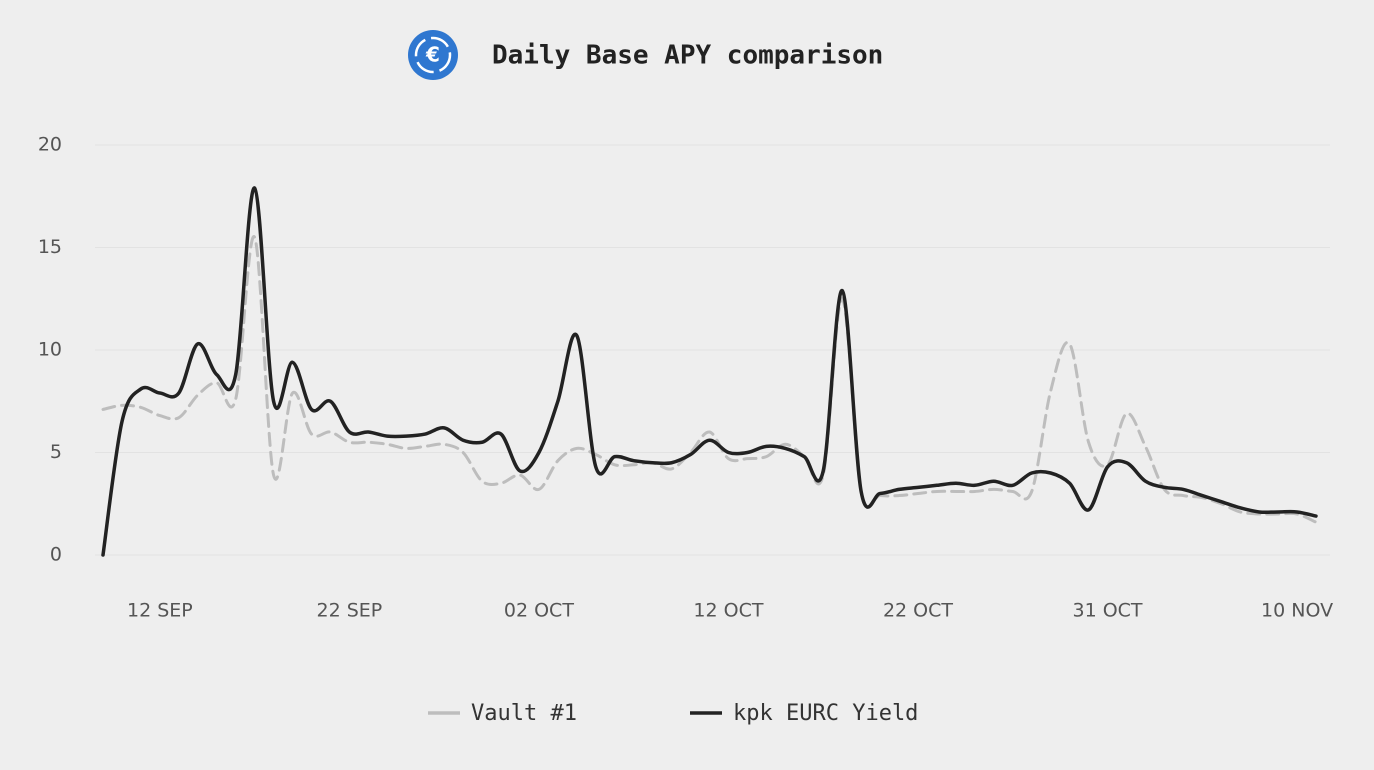 This screenshot has width=1374, height=770. I want to click on title-icon: €, so click(433, 55).